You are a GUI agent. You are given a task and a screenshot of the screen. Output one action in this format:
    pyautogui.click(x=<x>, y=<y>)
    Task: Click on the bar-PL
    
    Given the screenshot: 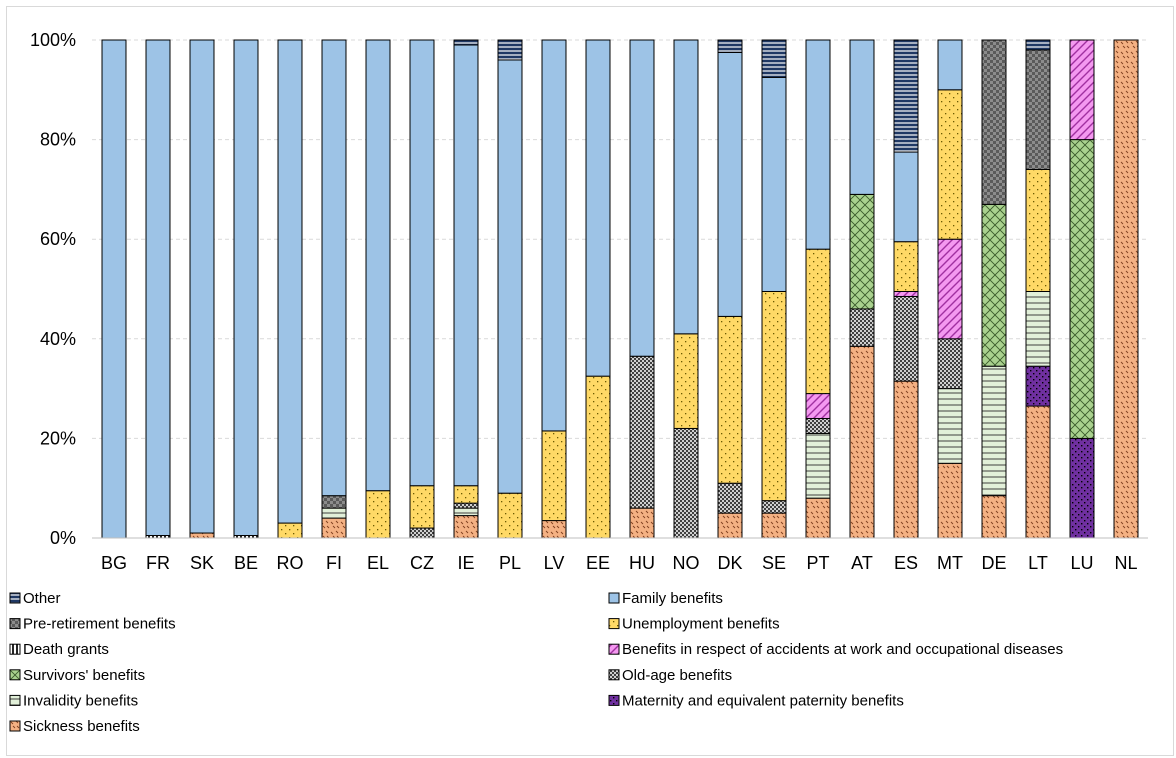 What is the action you would take?
    pyautogui.click(x=510, y=289)
    